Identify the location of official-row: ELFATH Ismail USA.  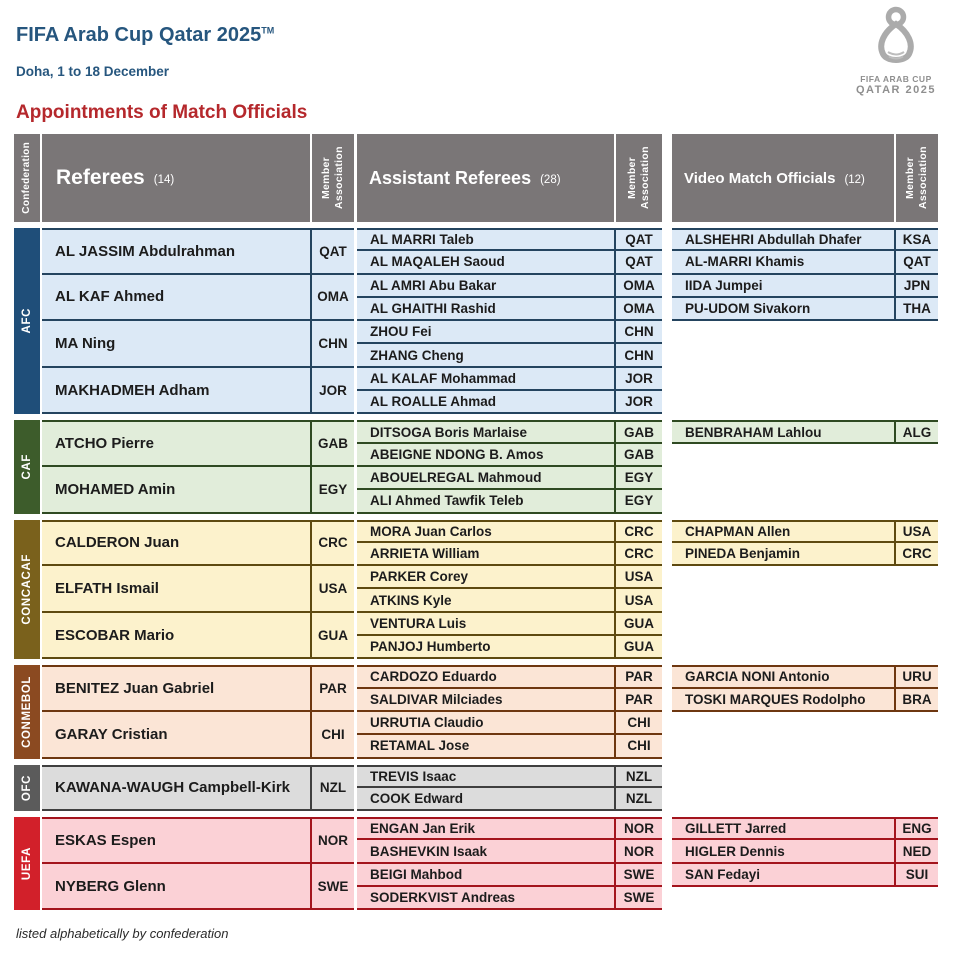
(198, 589).